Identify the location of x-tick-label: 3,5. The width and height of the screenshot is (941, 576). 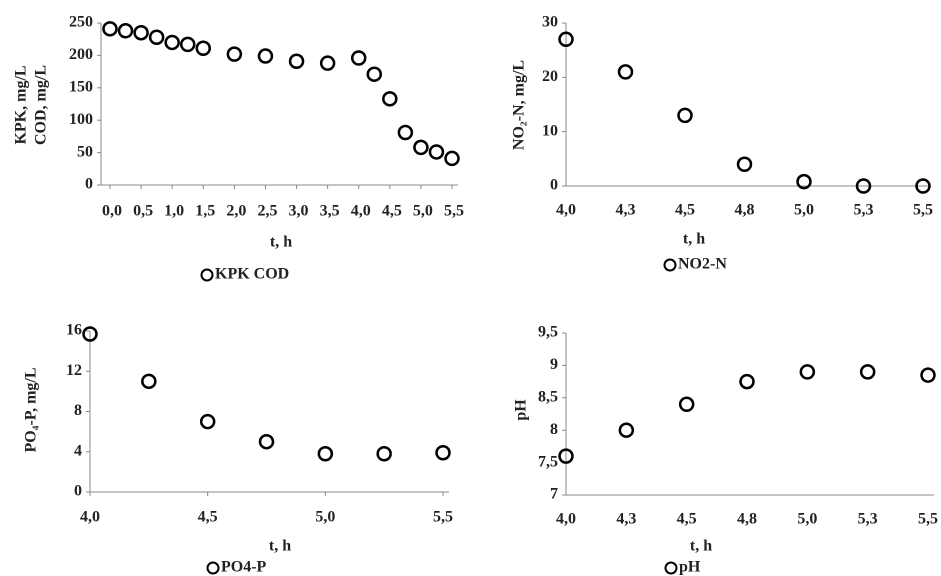
(330, 211).